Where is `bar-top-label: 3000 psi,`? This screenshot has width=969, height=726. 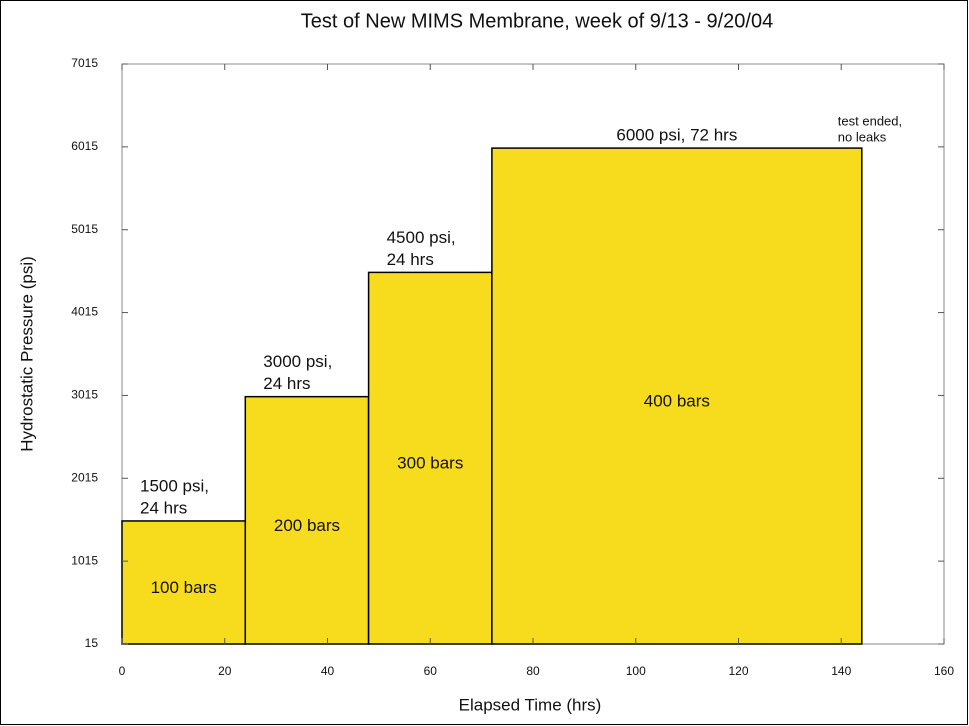 bar-top-label: 3000 psi, is located at coordinates (297, 361).